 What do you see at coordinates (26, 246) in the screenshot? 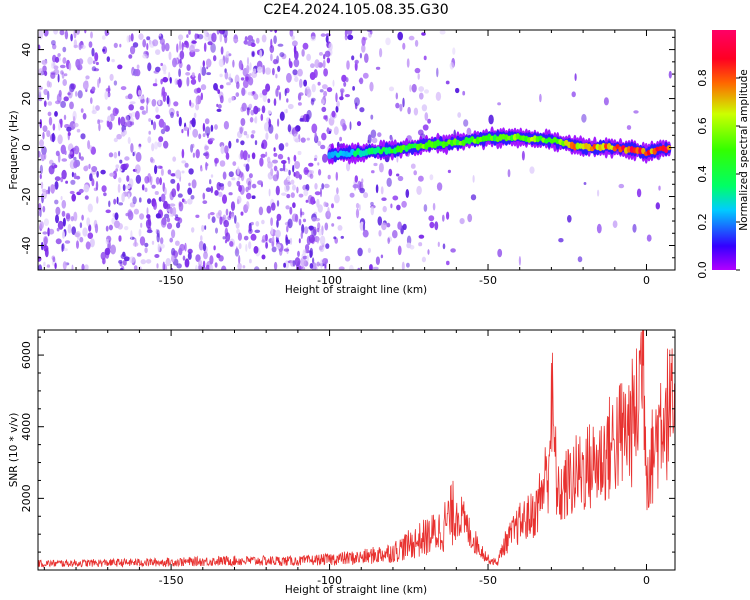
I see `y-tick-label: -40` at bounding box center [26, 246].